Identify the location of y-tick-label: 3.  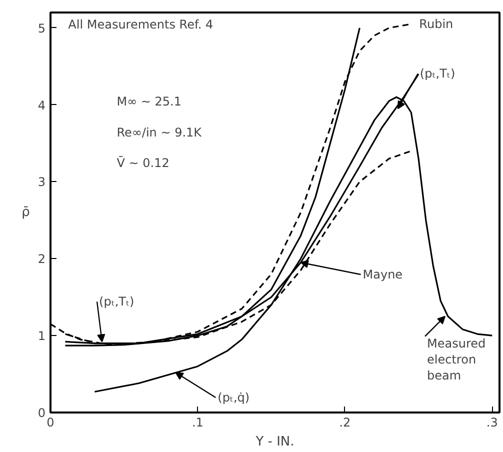
(42, 182).